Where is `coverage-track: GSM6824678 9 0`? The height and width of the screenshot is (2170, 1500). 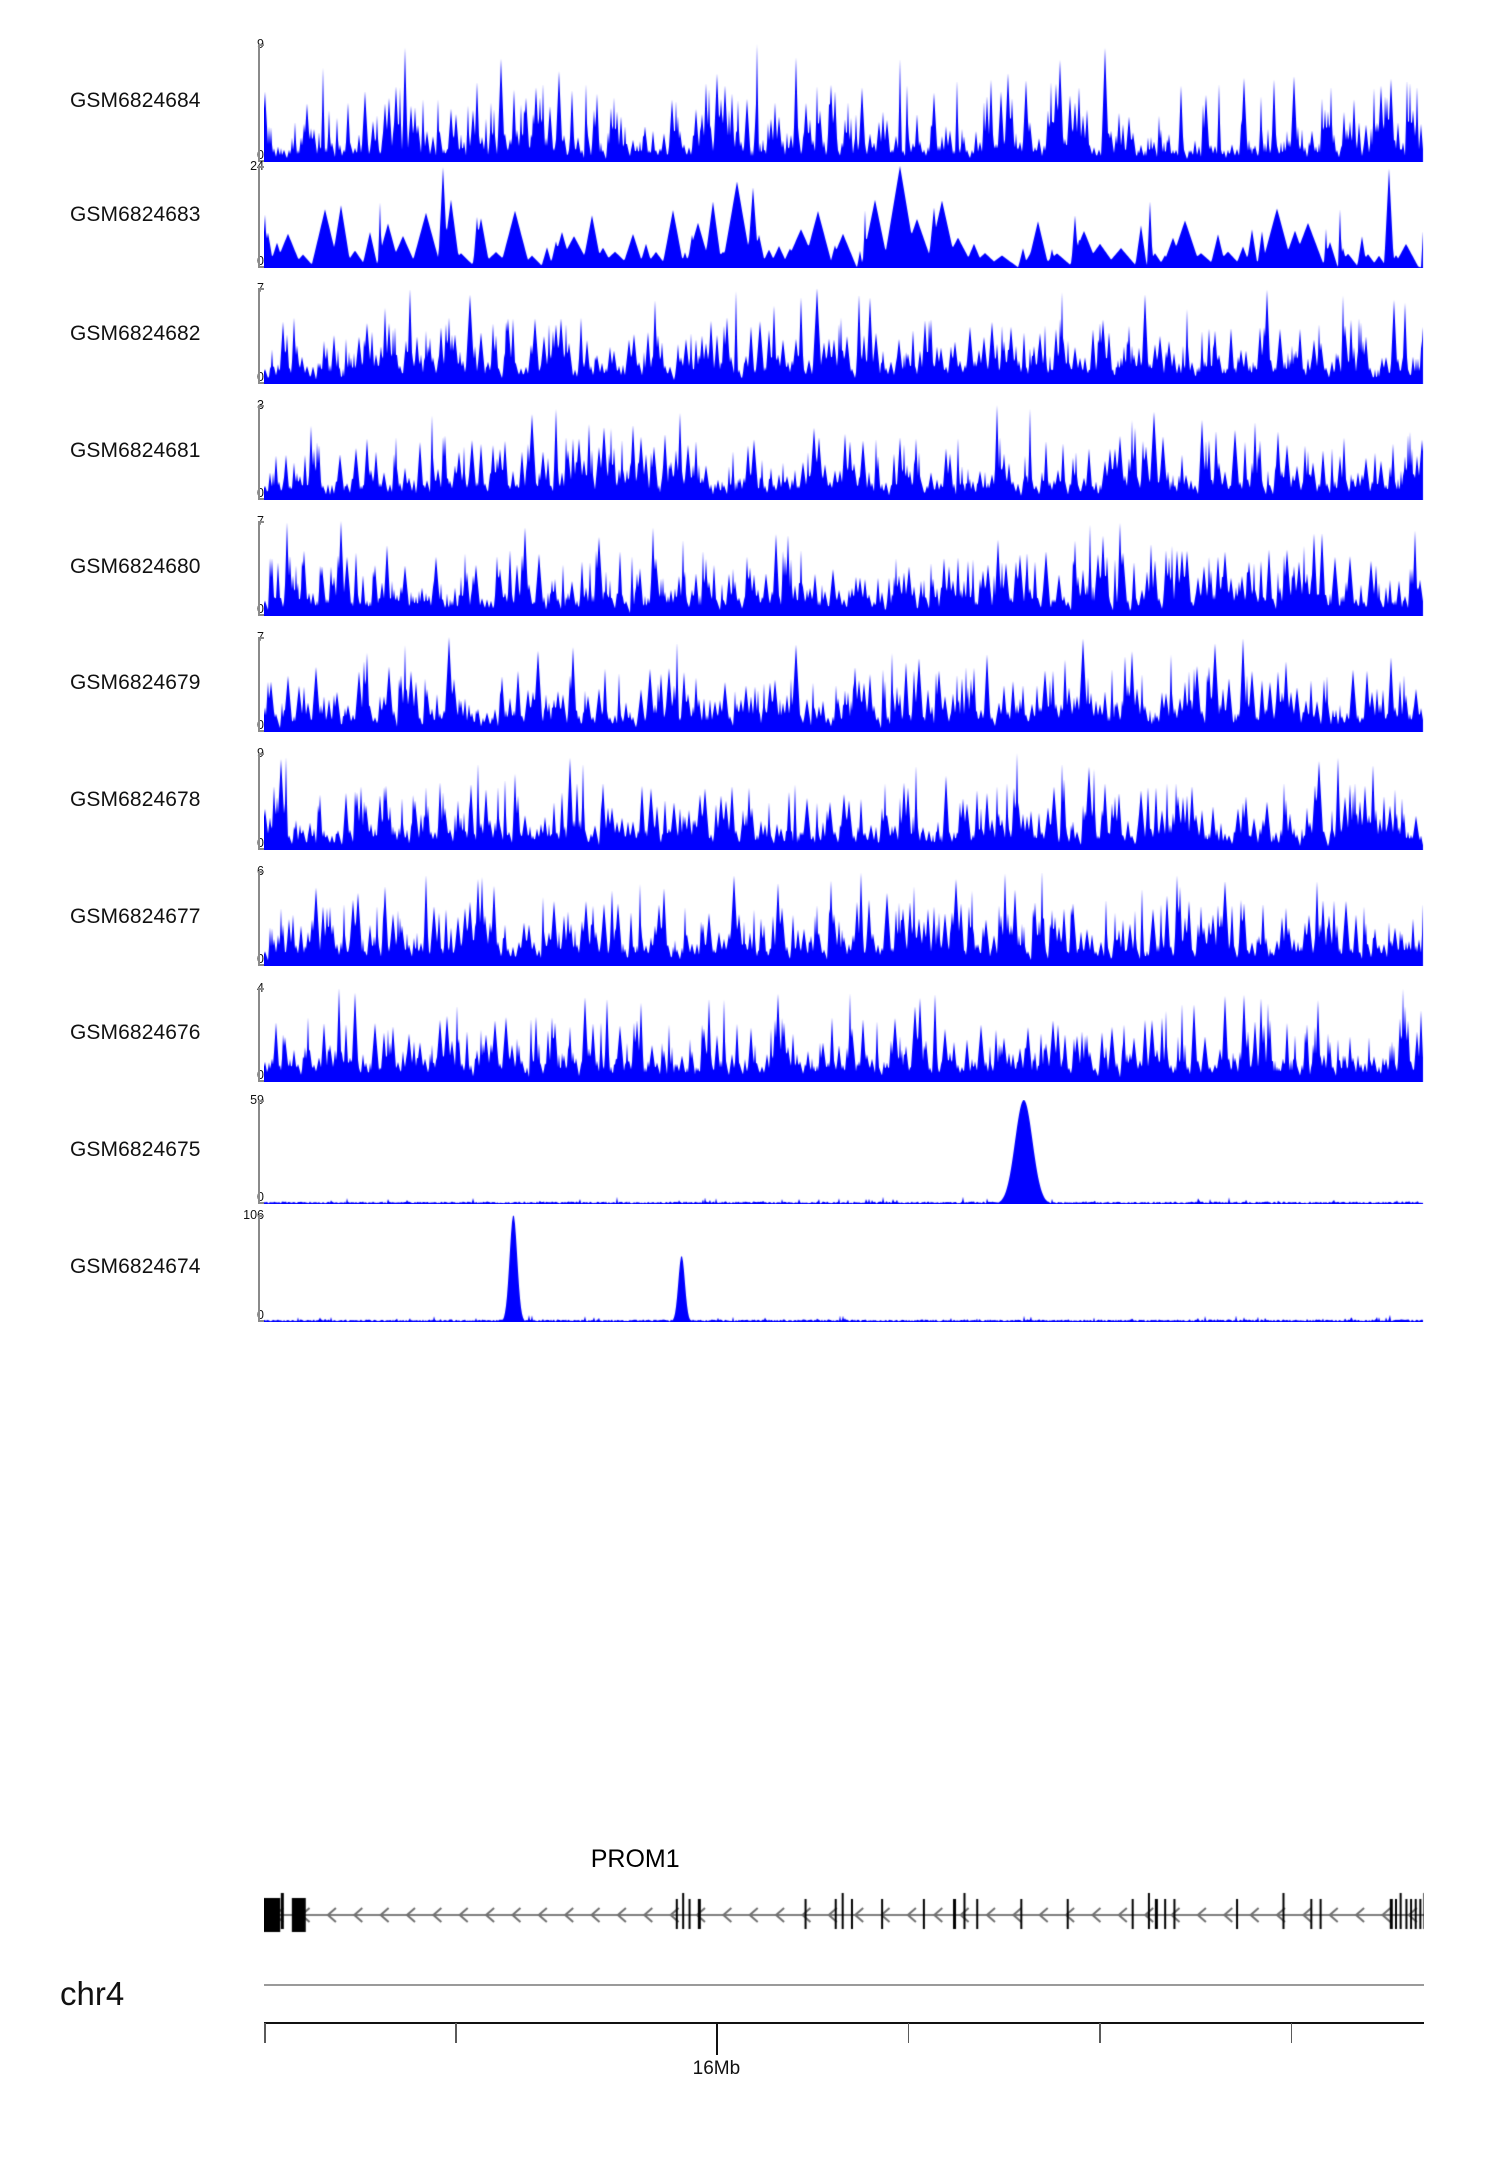 coverage-track: GSM6824678 9 0 is located at coordinates (750, 798).